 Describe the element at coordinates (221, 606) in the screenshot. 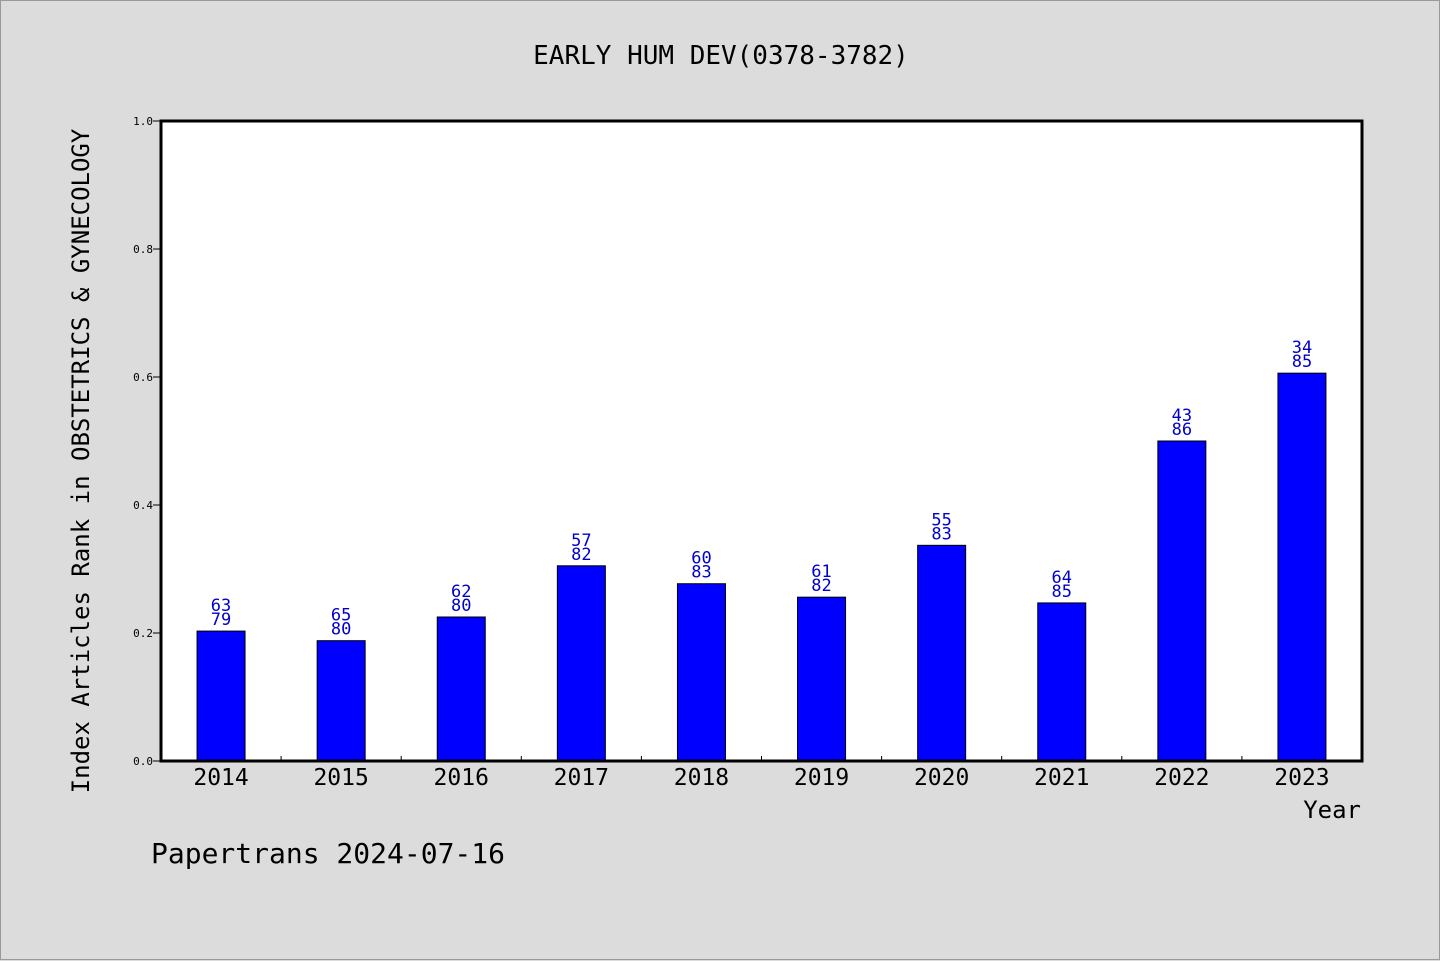

I see `bar-label-top: 63` at that location.